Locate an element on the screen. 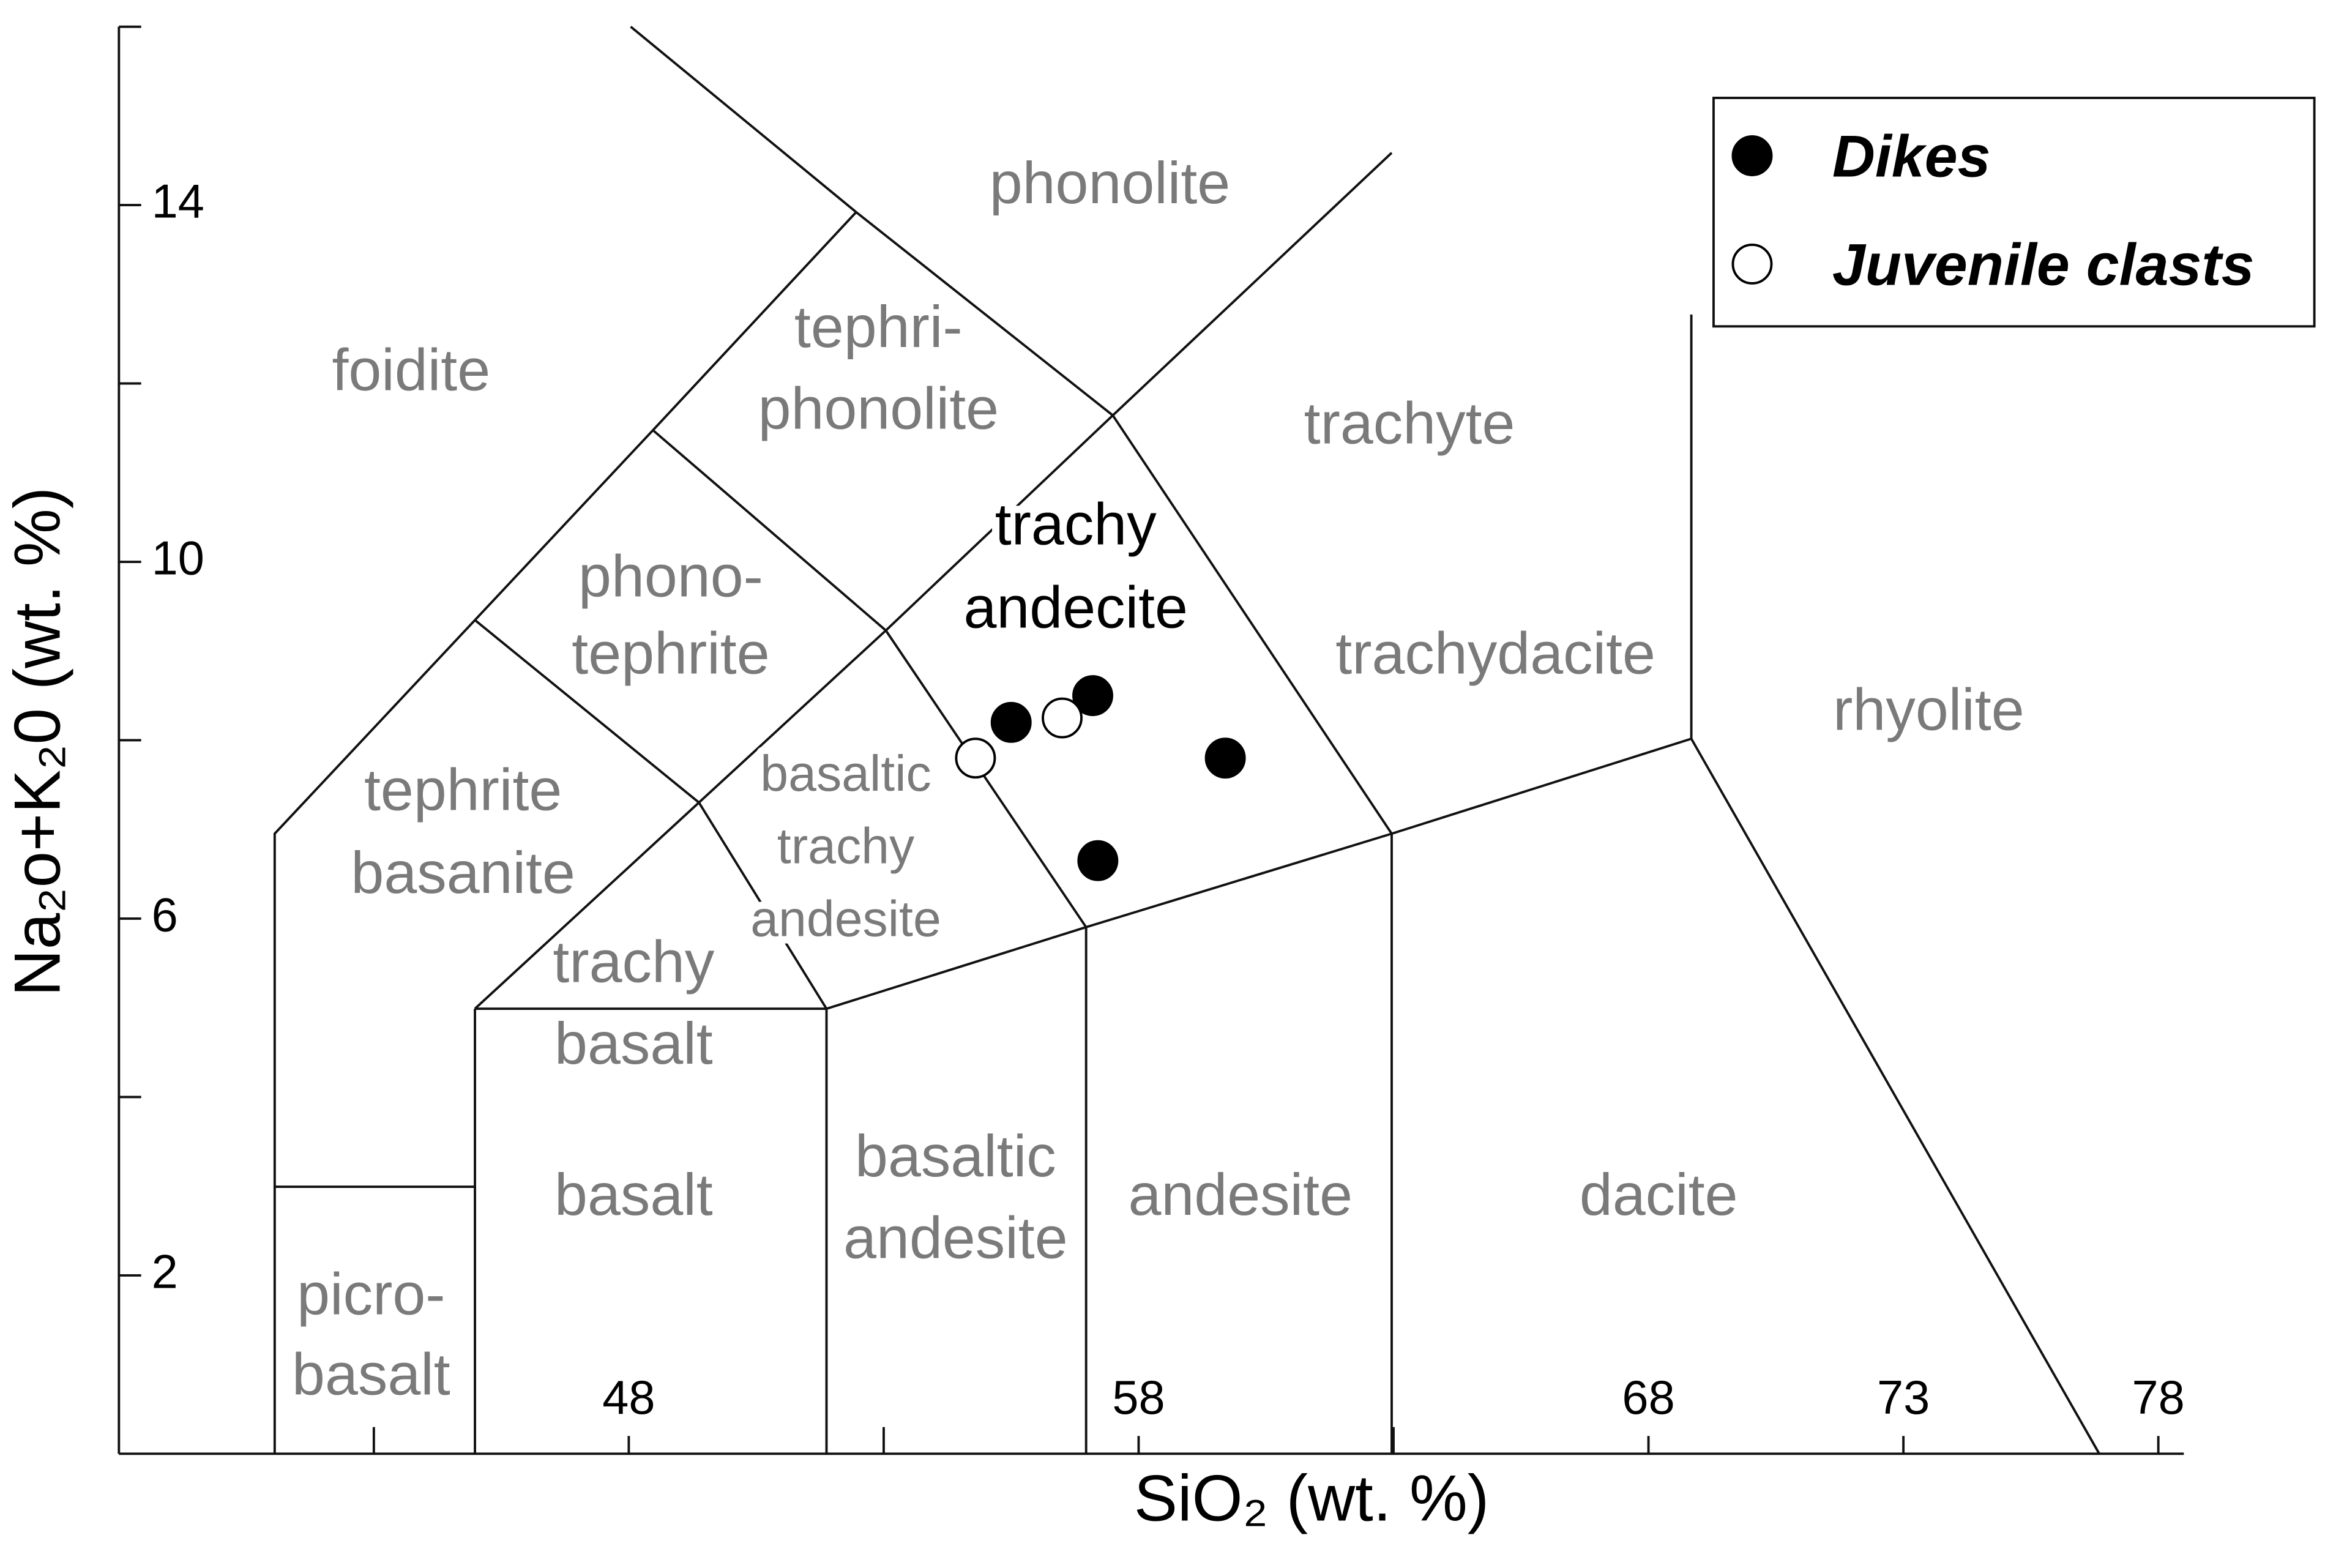  y-tick-label: 14 is located at coordinates (178, 202).